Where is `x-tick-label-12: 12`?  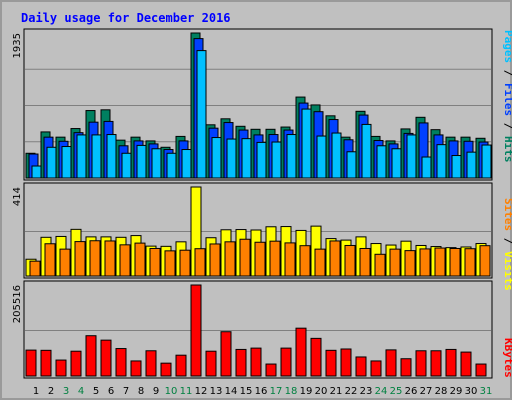 x-tick-label-12: 12 is located at coordinates (201, 391).